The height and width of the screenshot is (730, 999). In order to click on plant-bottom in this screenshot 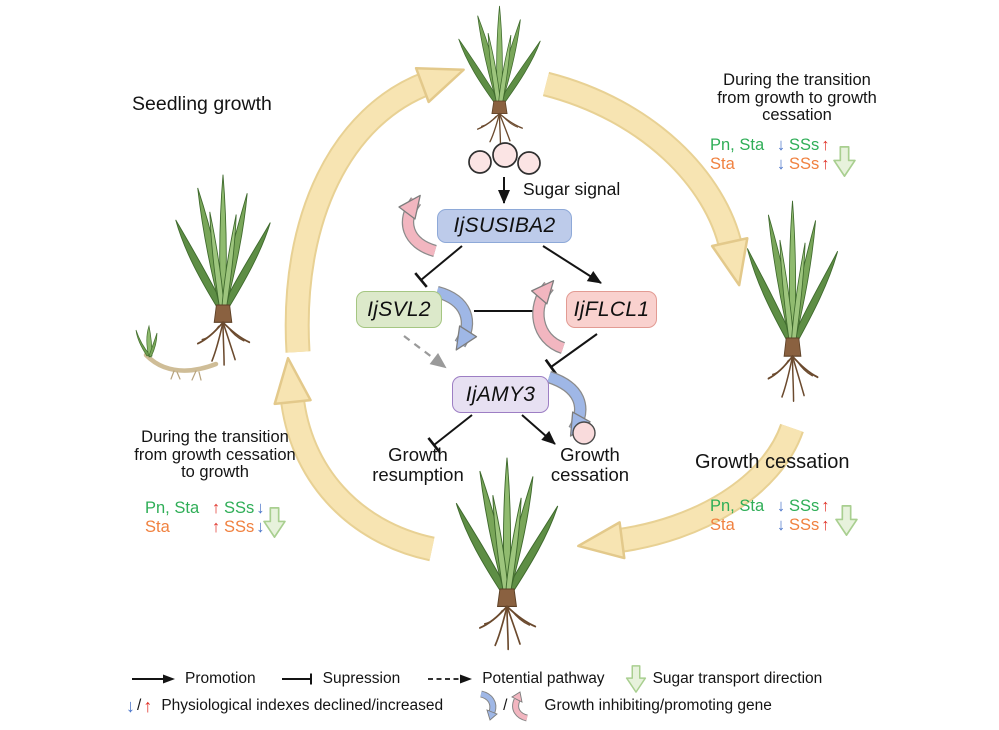, I will do `click(507, 553)`.